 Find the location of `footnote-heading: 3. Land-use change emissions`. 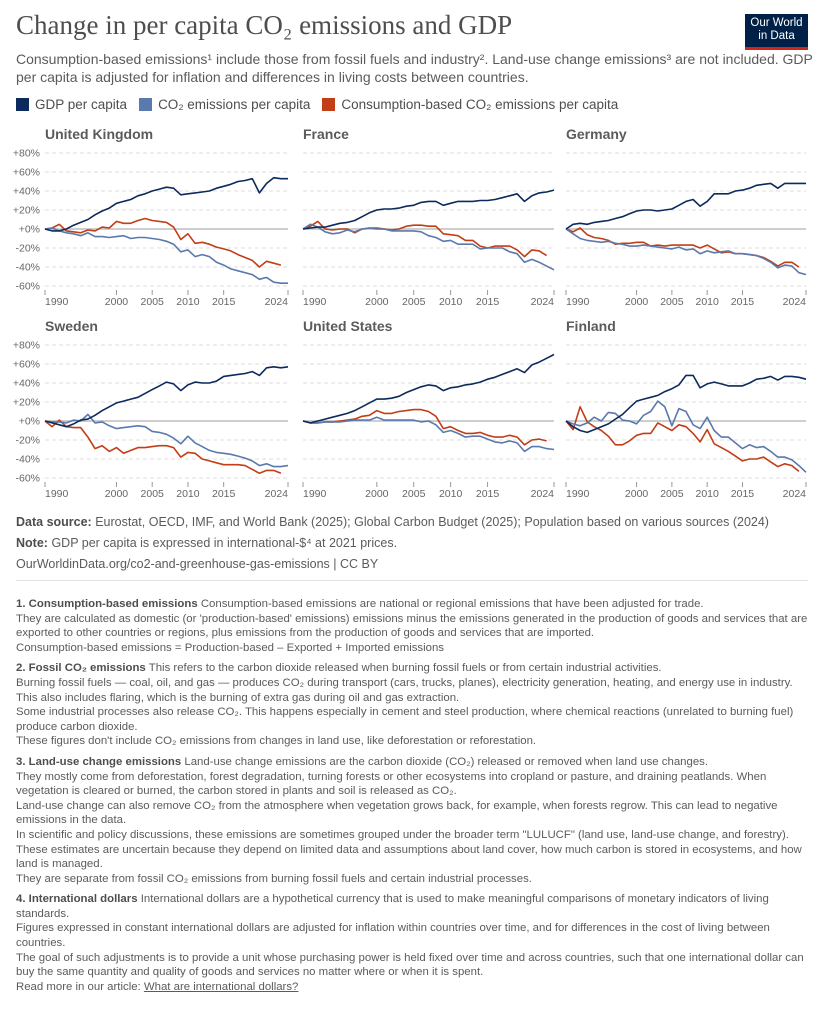

footnote-heading: 3. Land-use change emissions is located at coordinates (99, 761).